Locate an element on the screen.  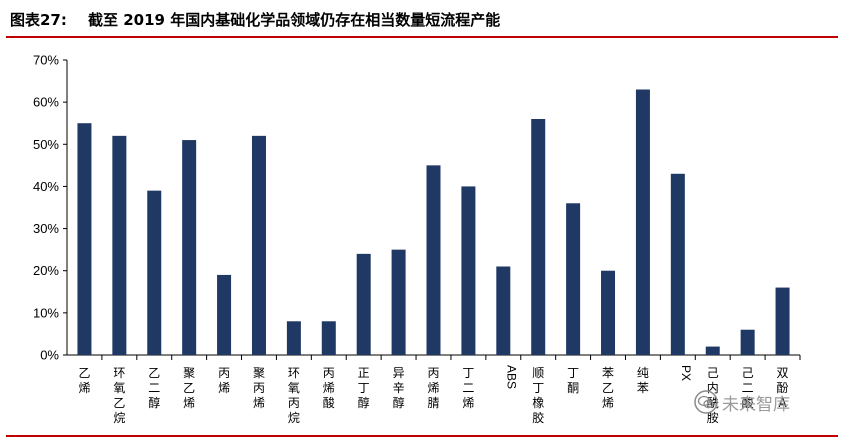
category-label: 己二酸 is located at coordinates (748, 388).